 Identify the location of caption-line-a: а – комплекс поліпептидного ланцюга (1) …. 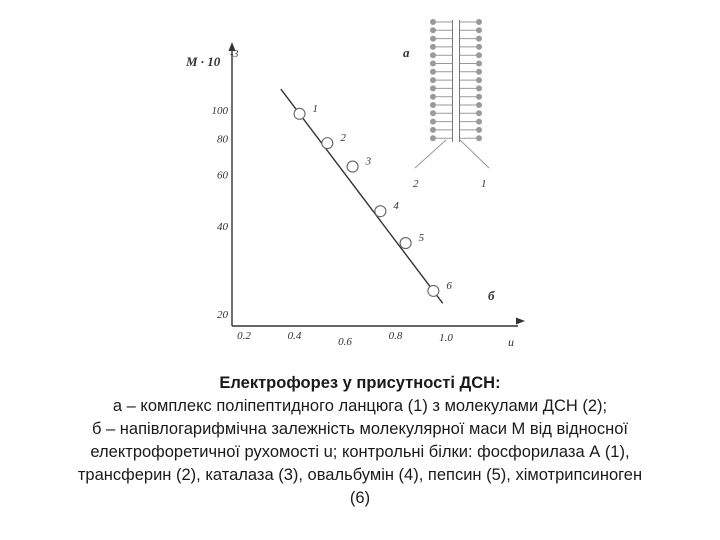
(360, 406).